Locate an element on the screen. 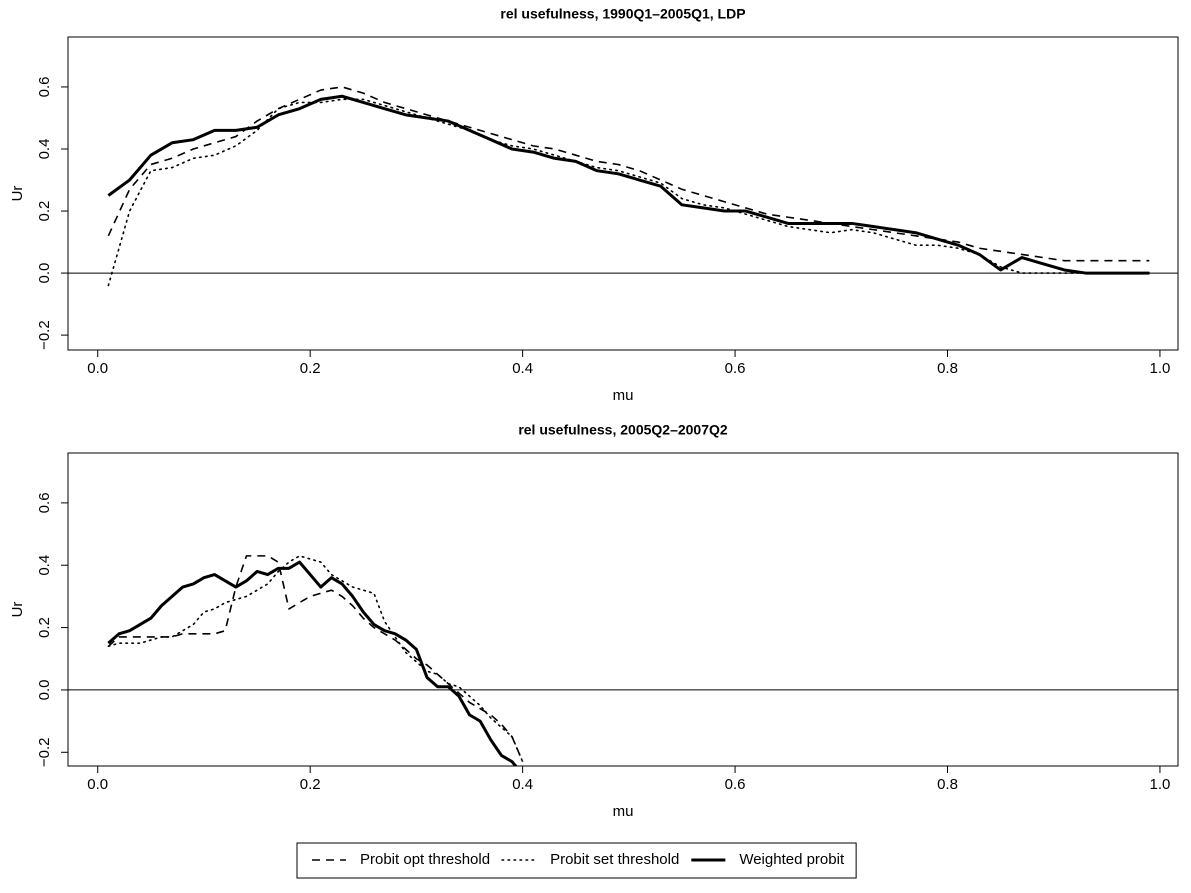 This screenshot has height=893, width=1191. legend-box is located at coordinates (576, 860).